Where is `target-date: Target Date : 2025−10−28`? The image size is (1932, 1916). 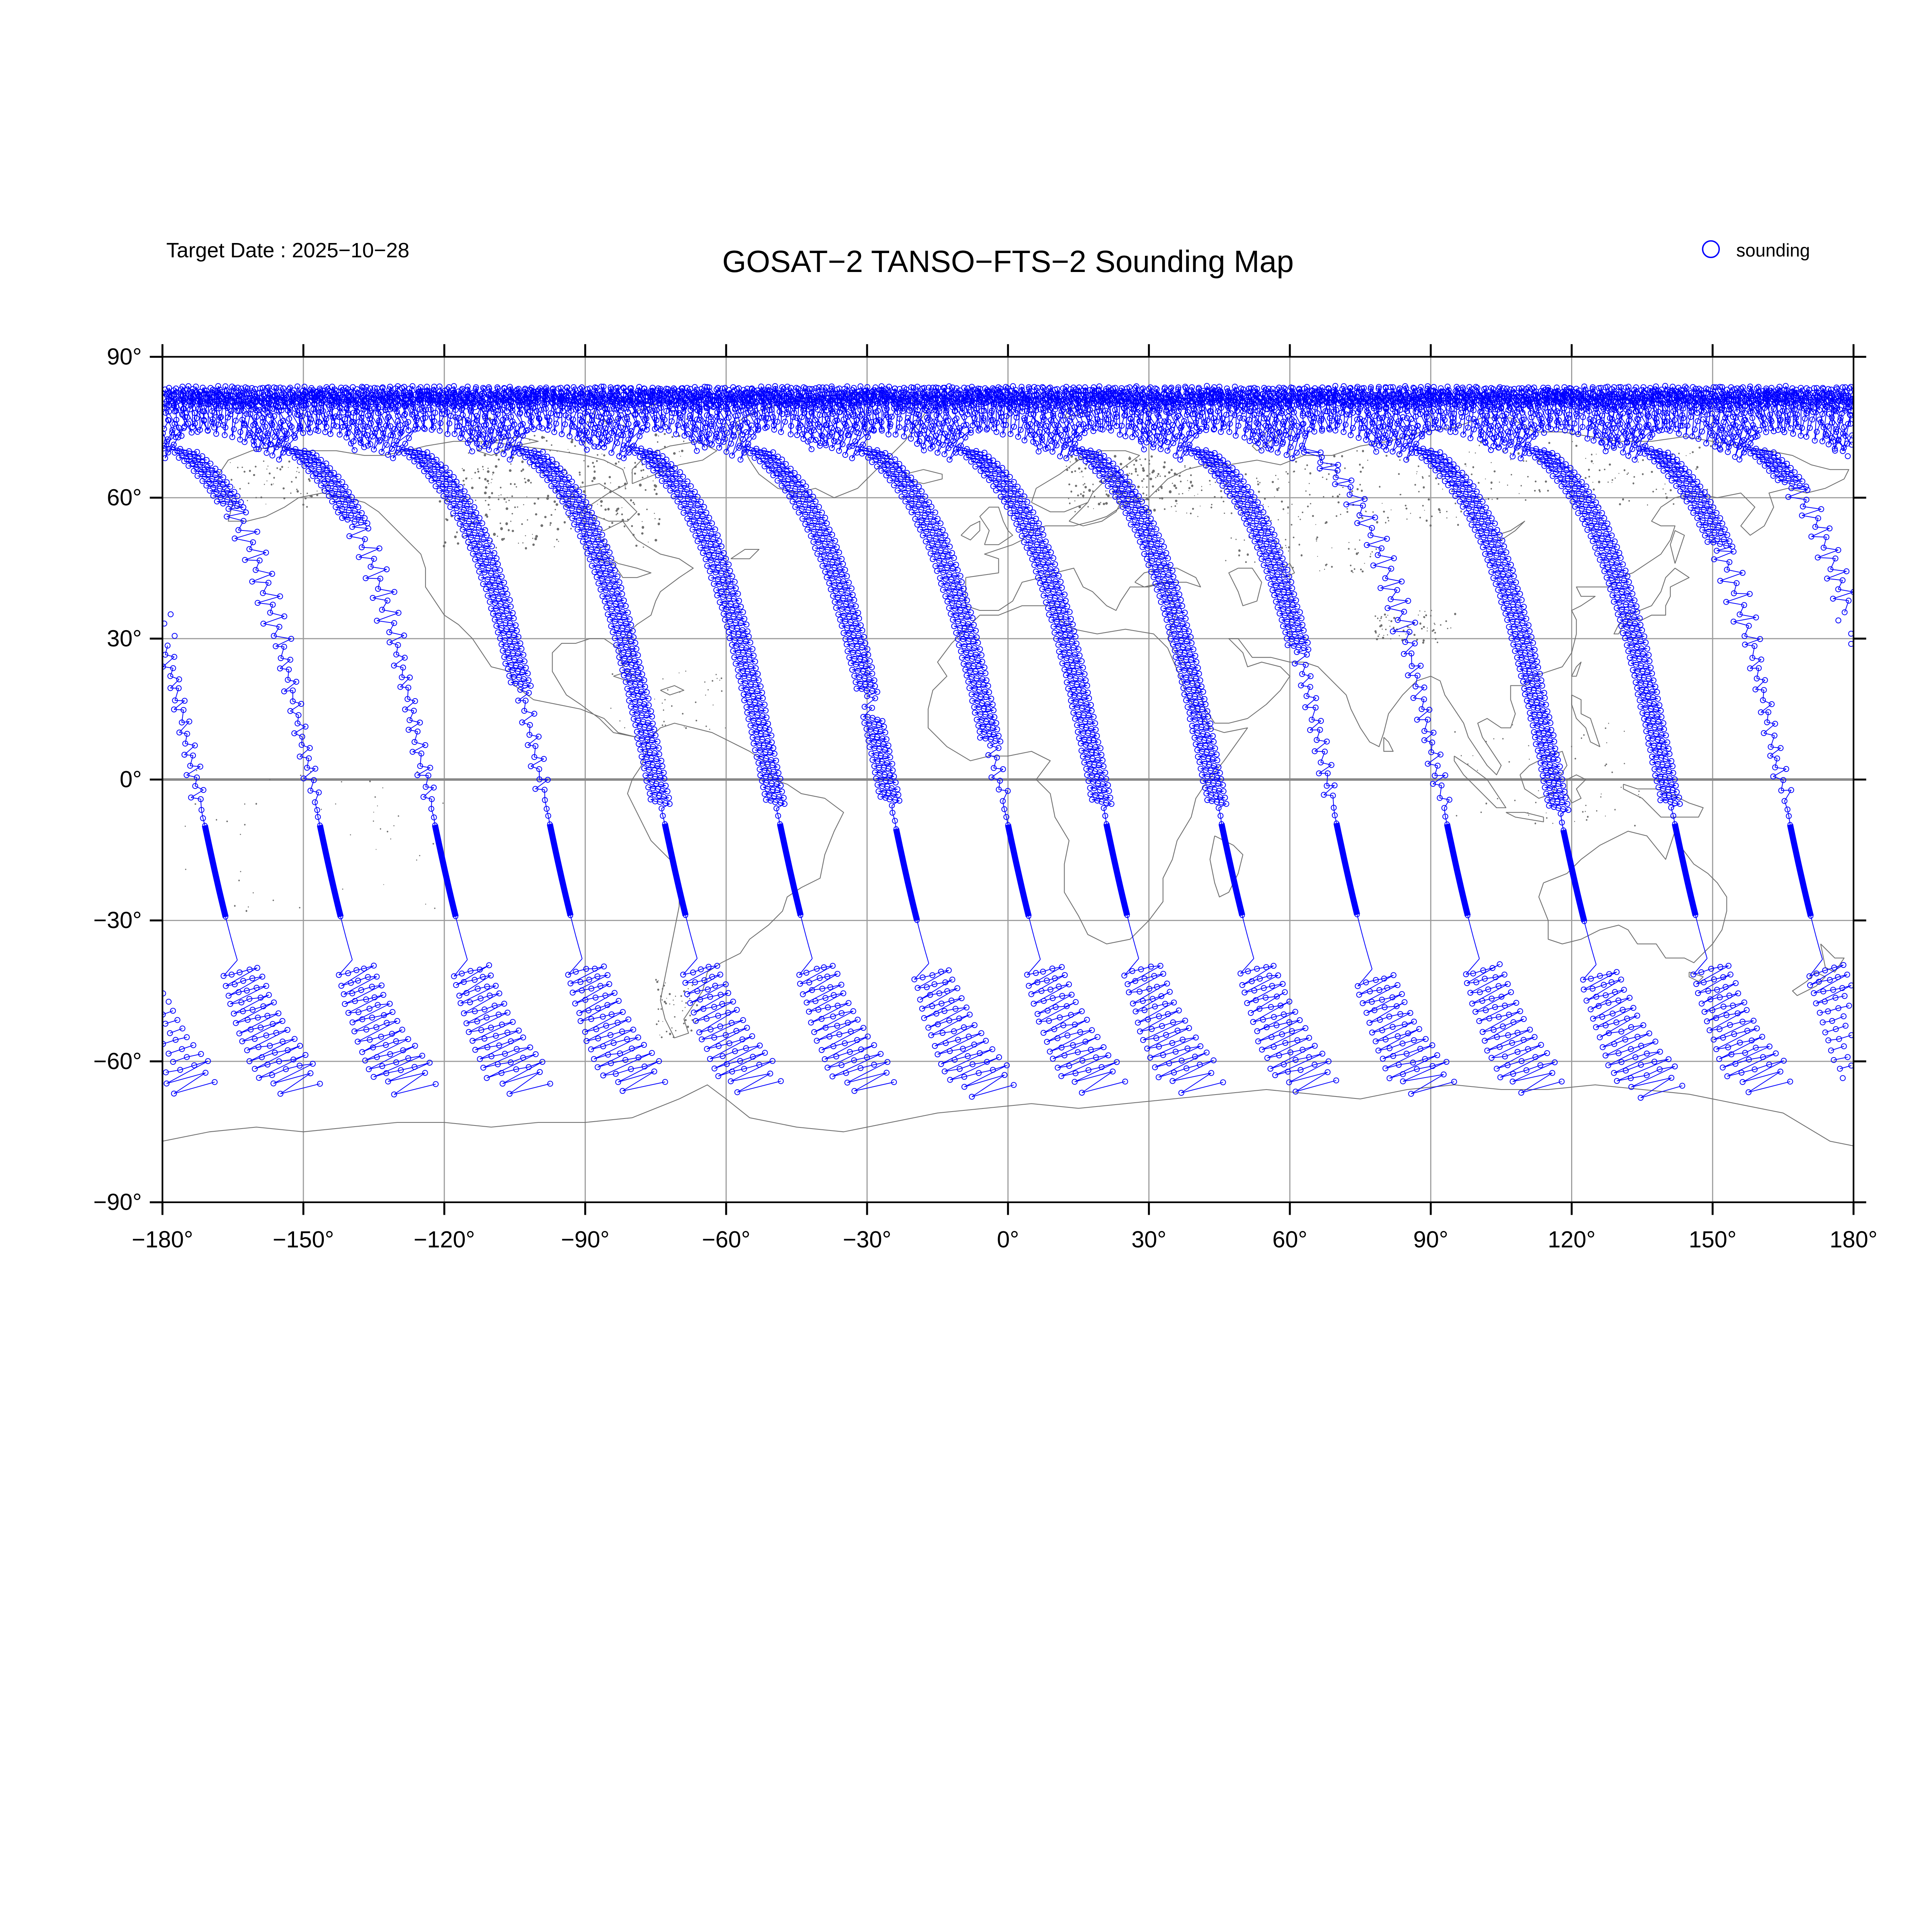
target-date: Target Date : 2025−10−28 is located at coordinates (287, 250).